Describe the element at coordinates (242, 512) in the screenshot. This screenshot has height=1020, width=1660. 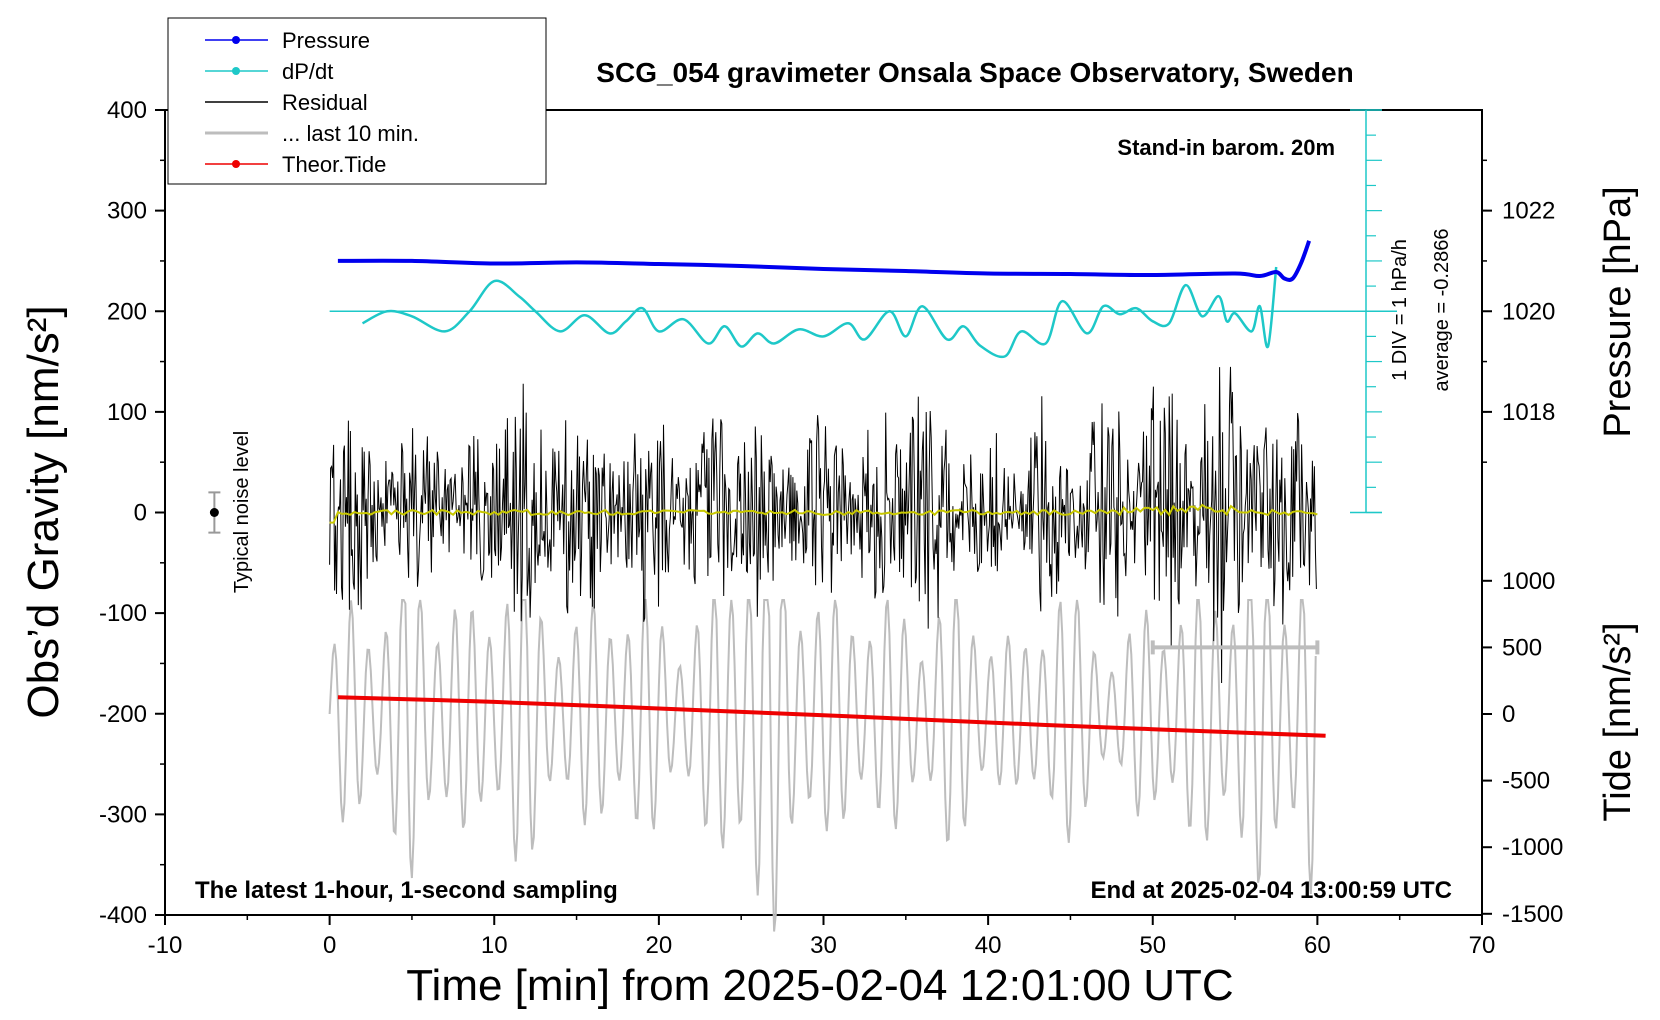
I see `noise-label: Typical noise level` at that location.